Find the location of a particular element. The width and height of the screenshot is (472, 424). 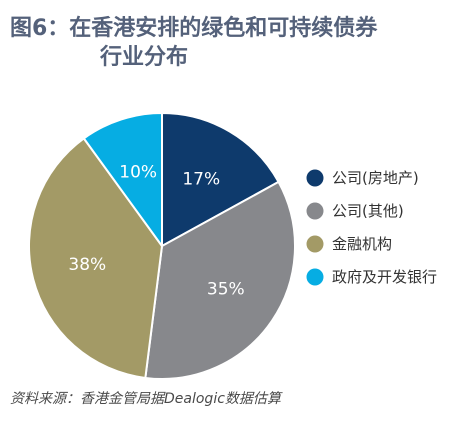

slice-value-label-4: 10% is located at coordinates (138, 173).